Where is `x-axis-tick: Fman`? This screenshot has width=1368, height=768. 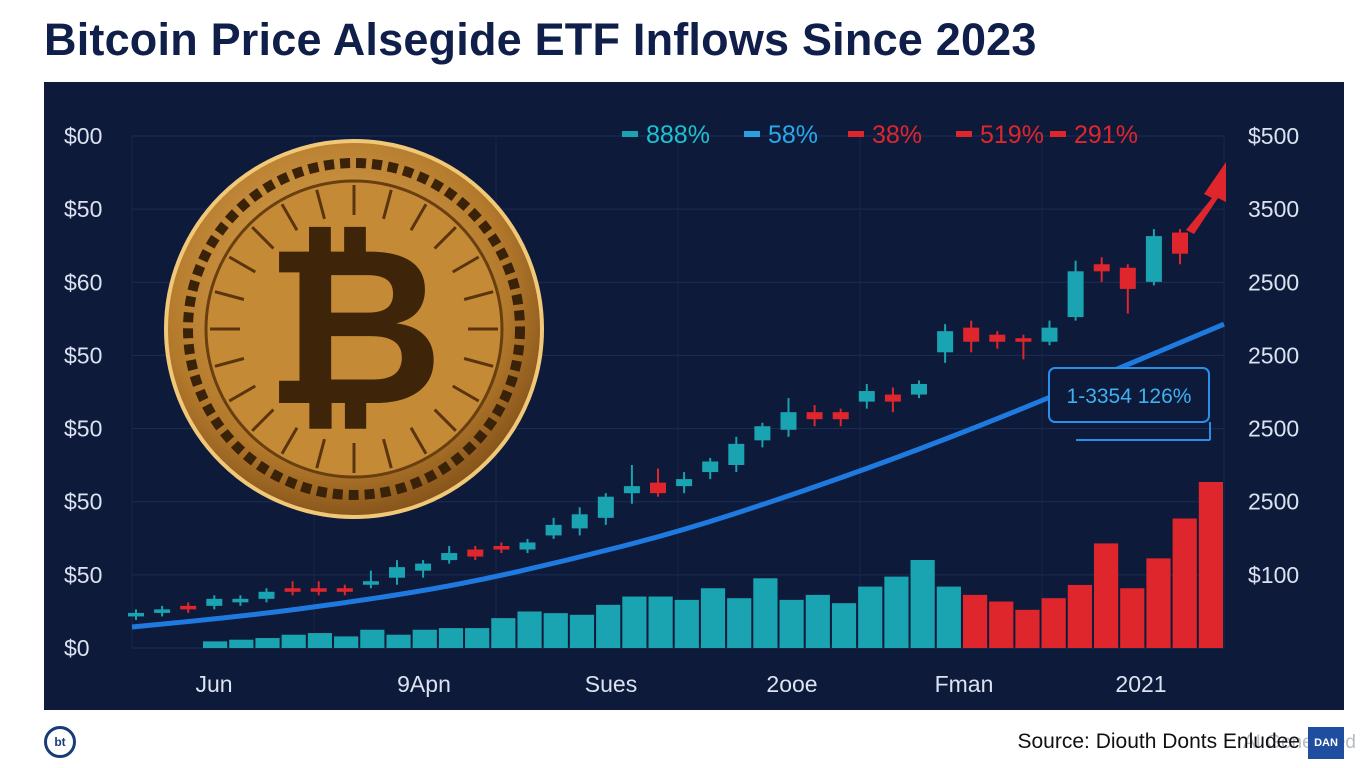 x-axis-tick: Fman is located at coordinates (964, 684).